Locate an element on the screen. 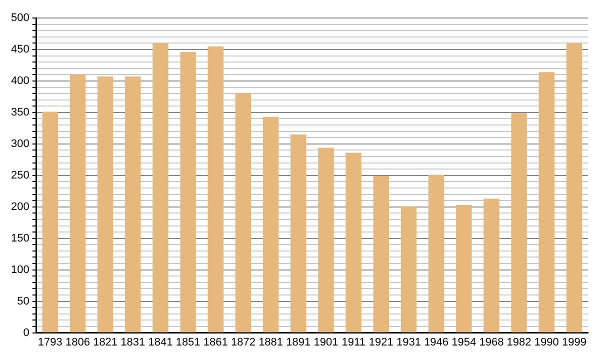  y-tick-label: 250 is located at coordinates (20, 175).